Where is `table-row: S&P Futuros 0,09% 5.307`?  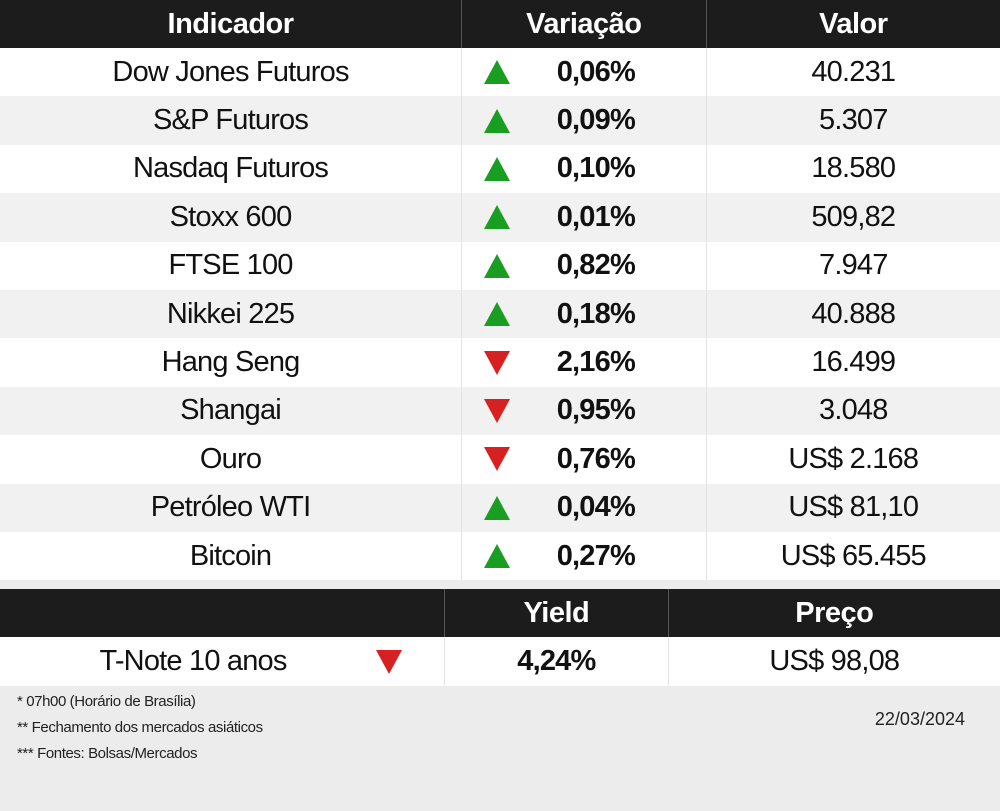
table-row: S&P Futuros 0,09% 5.307 is located at coordinates (500, 120).